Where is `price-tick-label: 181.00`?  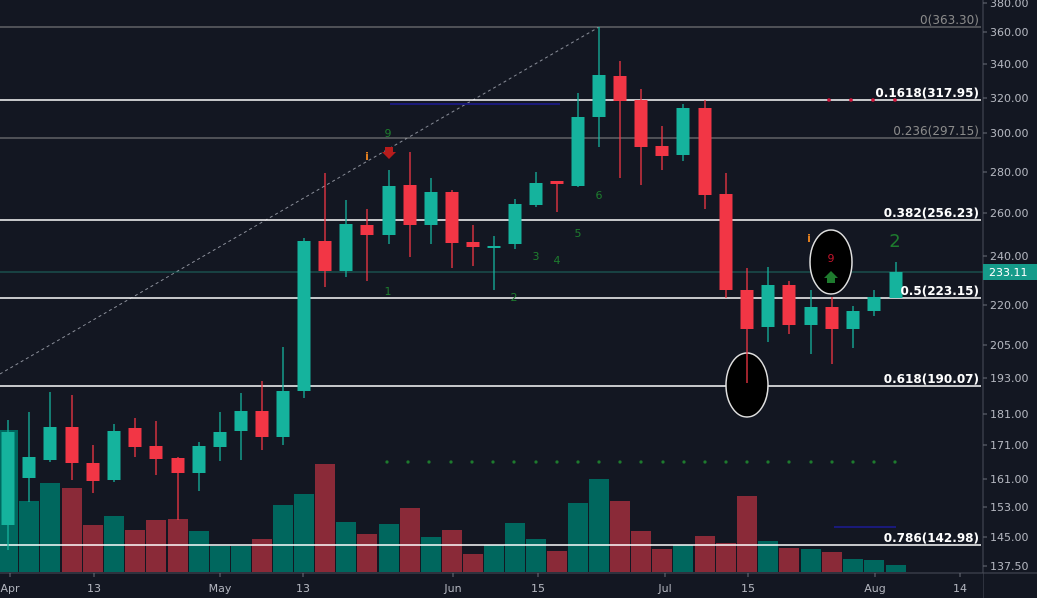
price-tick-label: 181.00 is located at coordinates (1009, 414).